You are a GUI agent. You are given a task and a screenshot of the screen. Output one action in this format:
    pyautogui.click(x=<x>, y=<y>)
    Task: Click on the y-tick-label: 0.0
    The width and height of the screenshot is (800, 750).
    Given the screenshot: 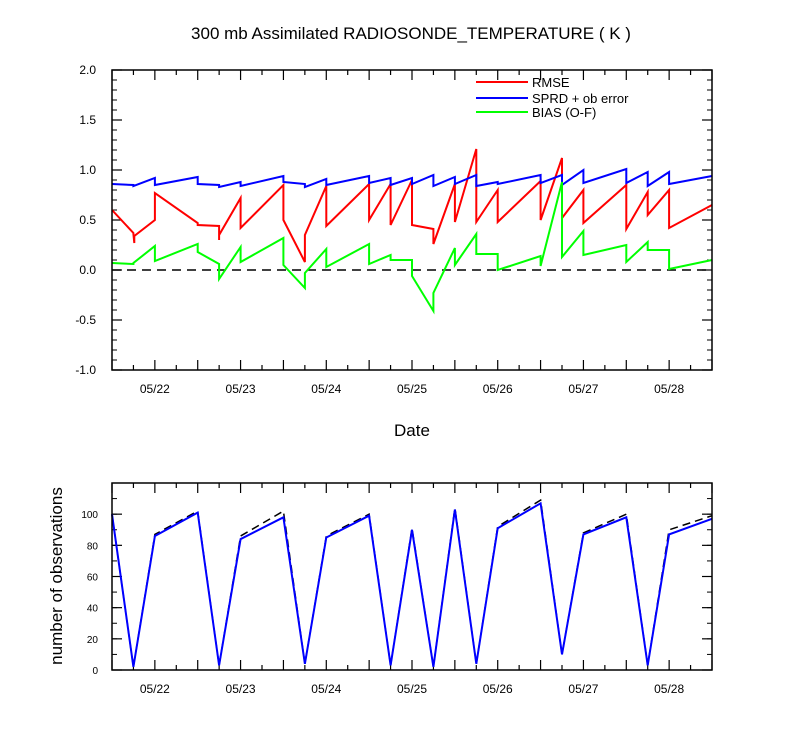 What is the action you would take?
    pyautogui.click(x=87, y=270)
    